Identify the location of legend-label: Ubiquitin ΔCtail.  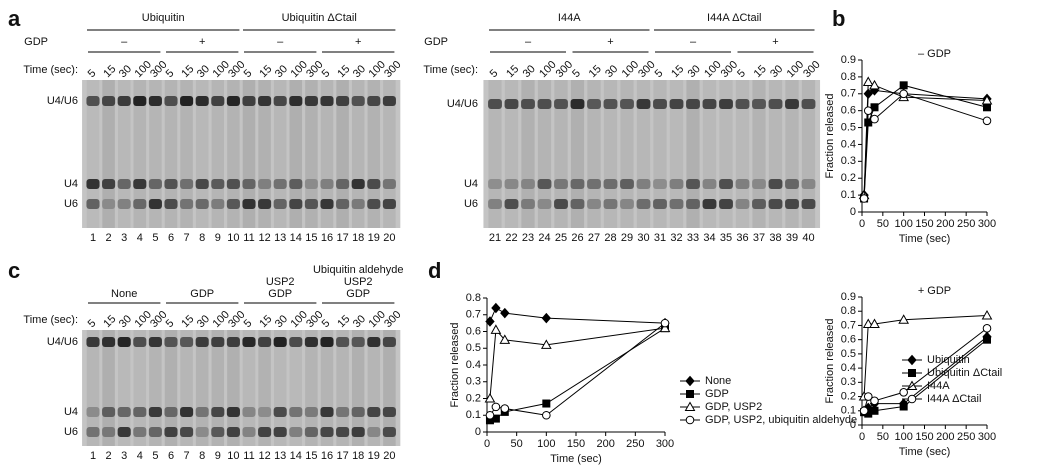
(964, 373).